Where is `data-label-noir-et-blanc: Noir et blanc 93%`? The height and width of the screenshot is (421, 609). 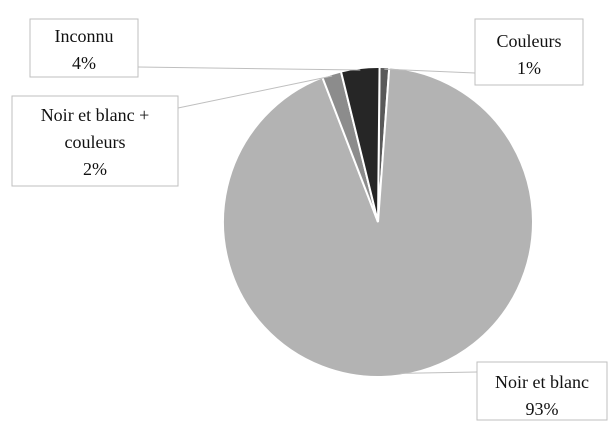
data-label-noir-et-blanc: Noir et blanc 93% is located at coordinates (542, 391).